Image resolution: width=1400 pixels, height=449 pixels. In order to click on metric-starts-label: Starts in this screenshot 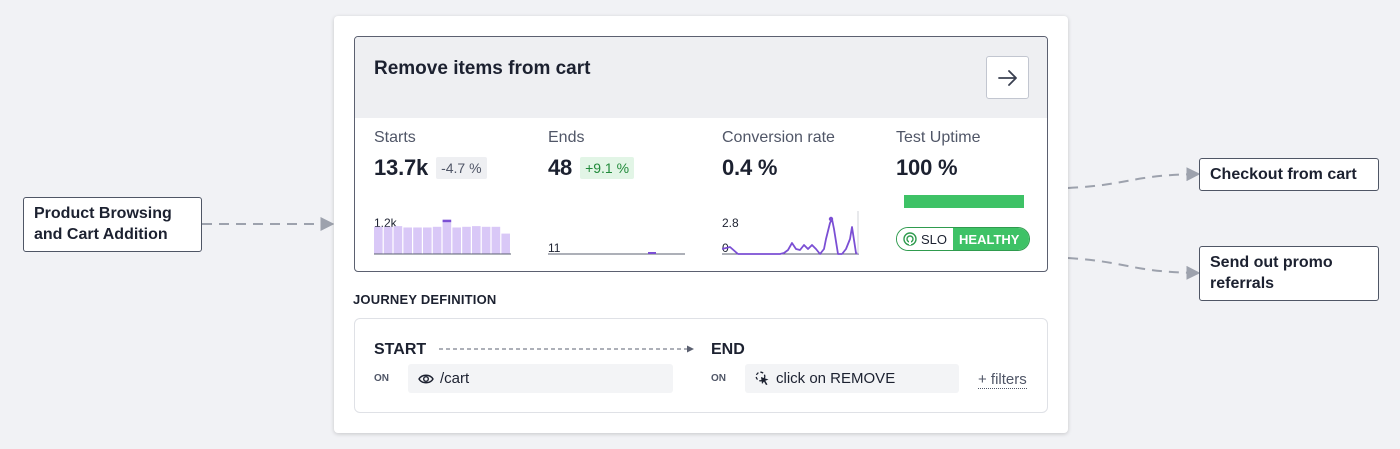, I will do `click(395, 137)`.